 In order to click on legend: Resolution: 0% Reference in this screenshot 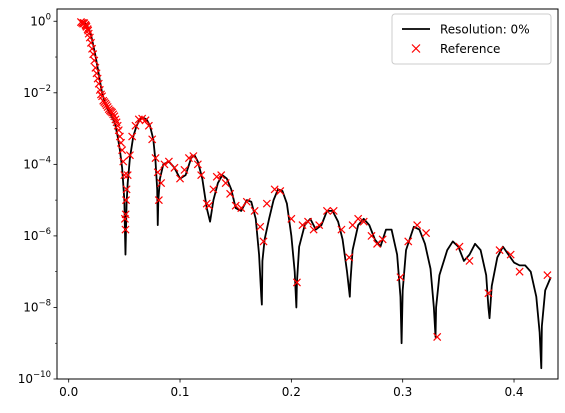, I will do `click(471, 39)`.